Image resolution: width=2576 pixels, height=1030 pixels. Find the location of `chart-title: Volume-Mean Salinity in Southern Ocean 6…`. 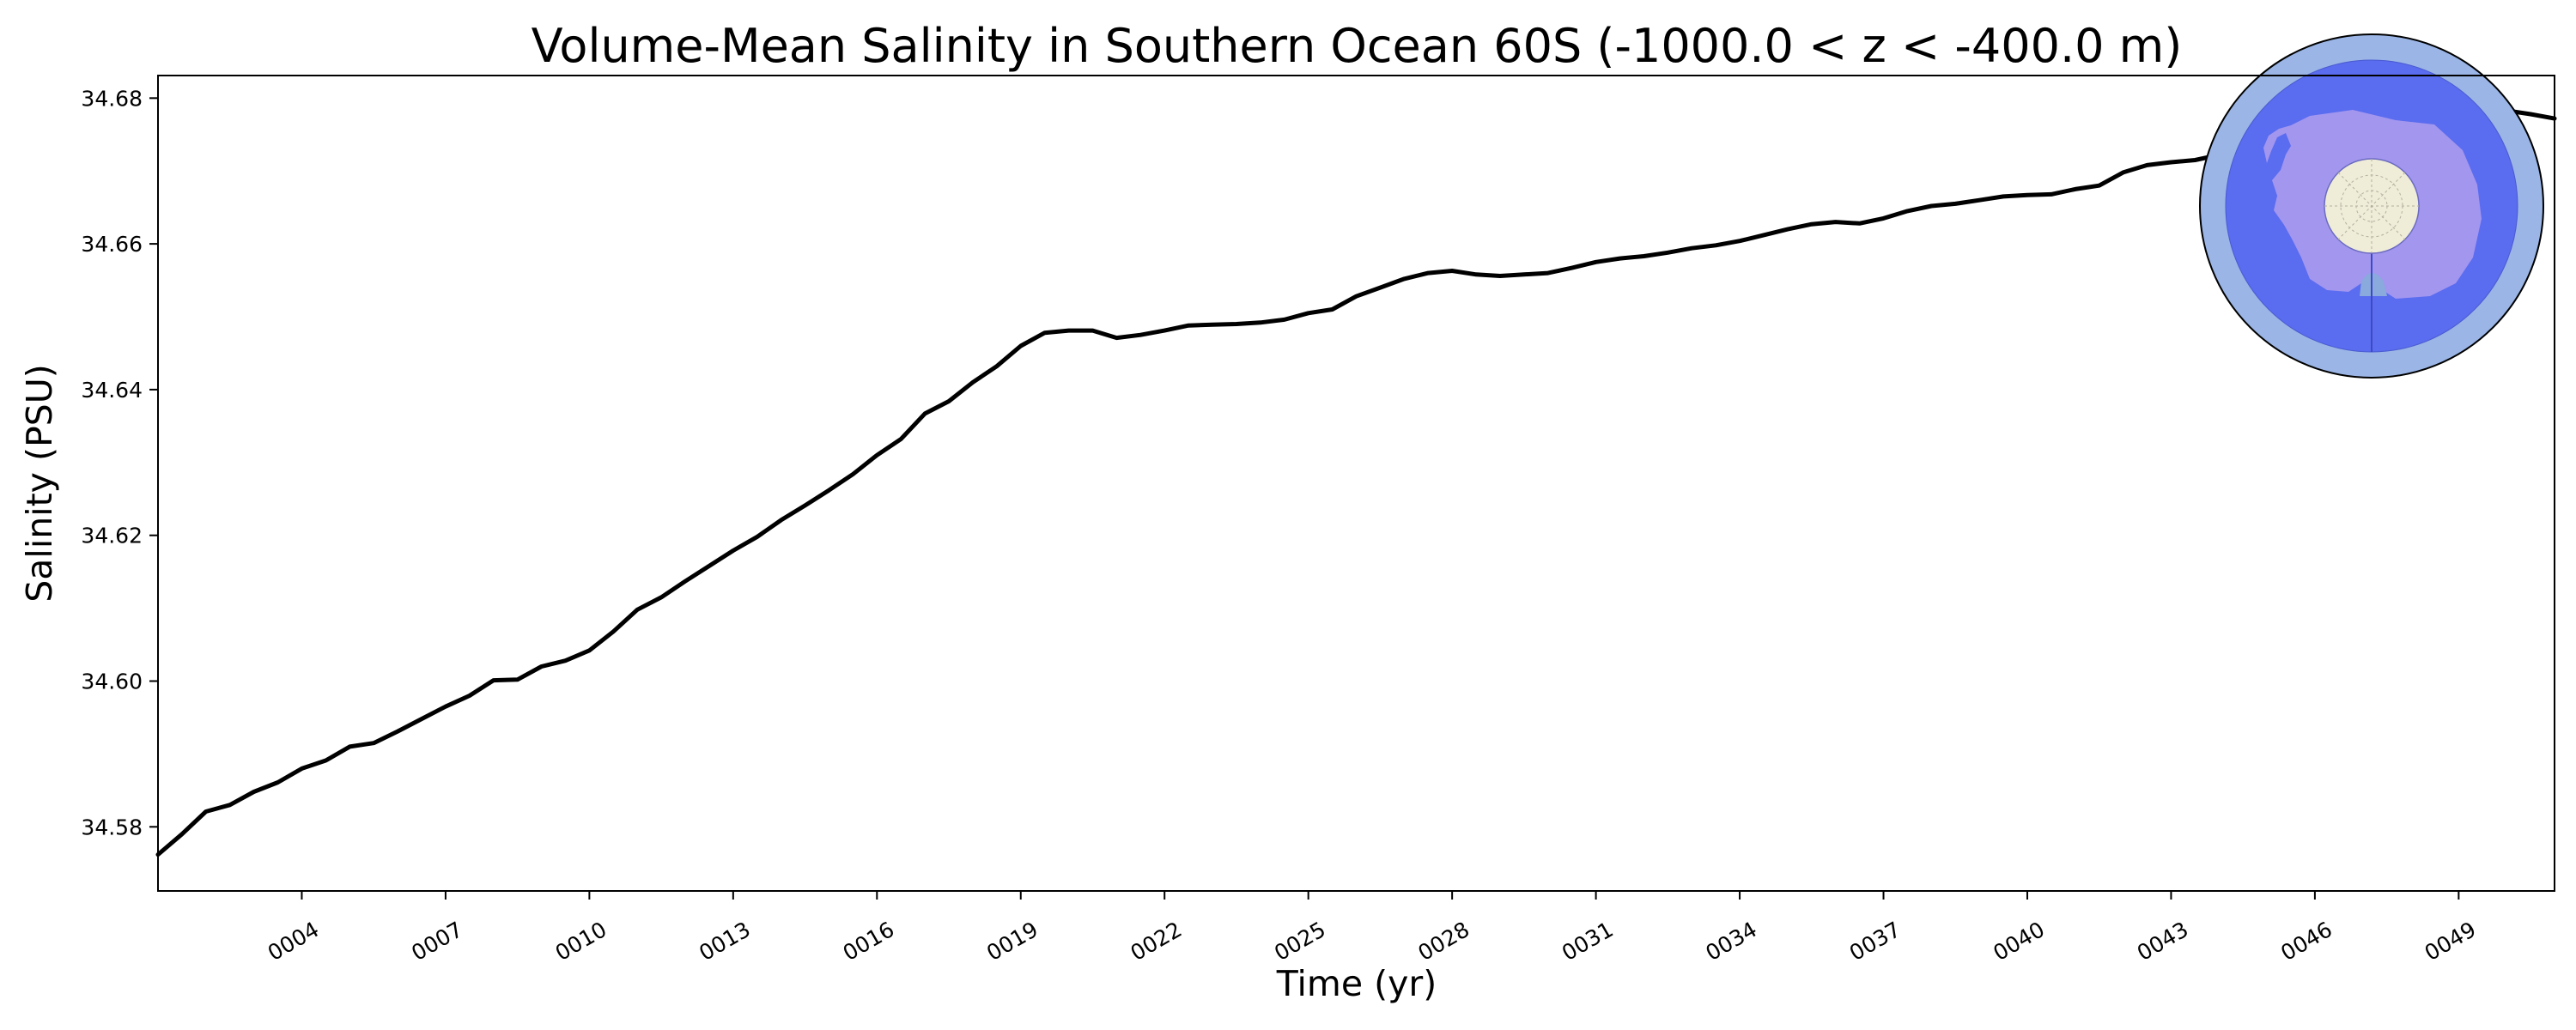

chart-title: Volume-Mean Salinity in Southern Ocean 6… is located at coordinates (1357, 46).